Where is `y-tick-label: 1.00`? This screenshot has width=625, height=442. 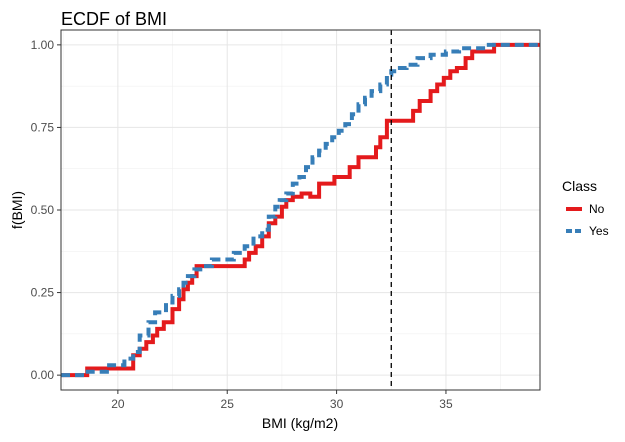
y-tick-label: 1.00 is located at coordinates (43, 45).